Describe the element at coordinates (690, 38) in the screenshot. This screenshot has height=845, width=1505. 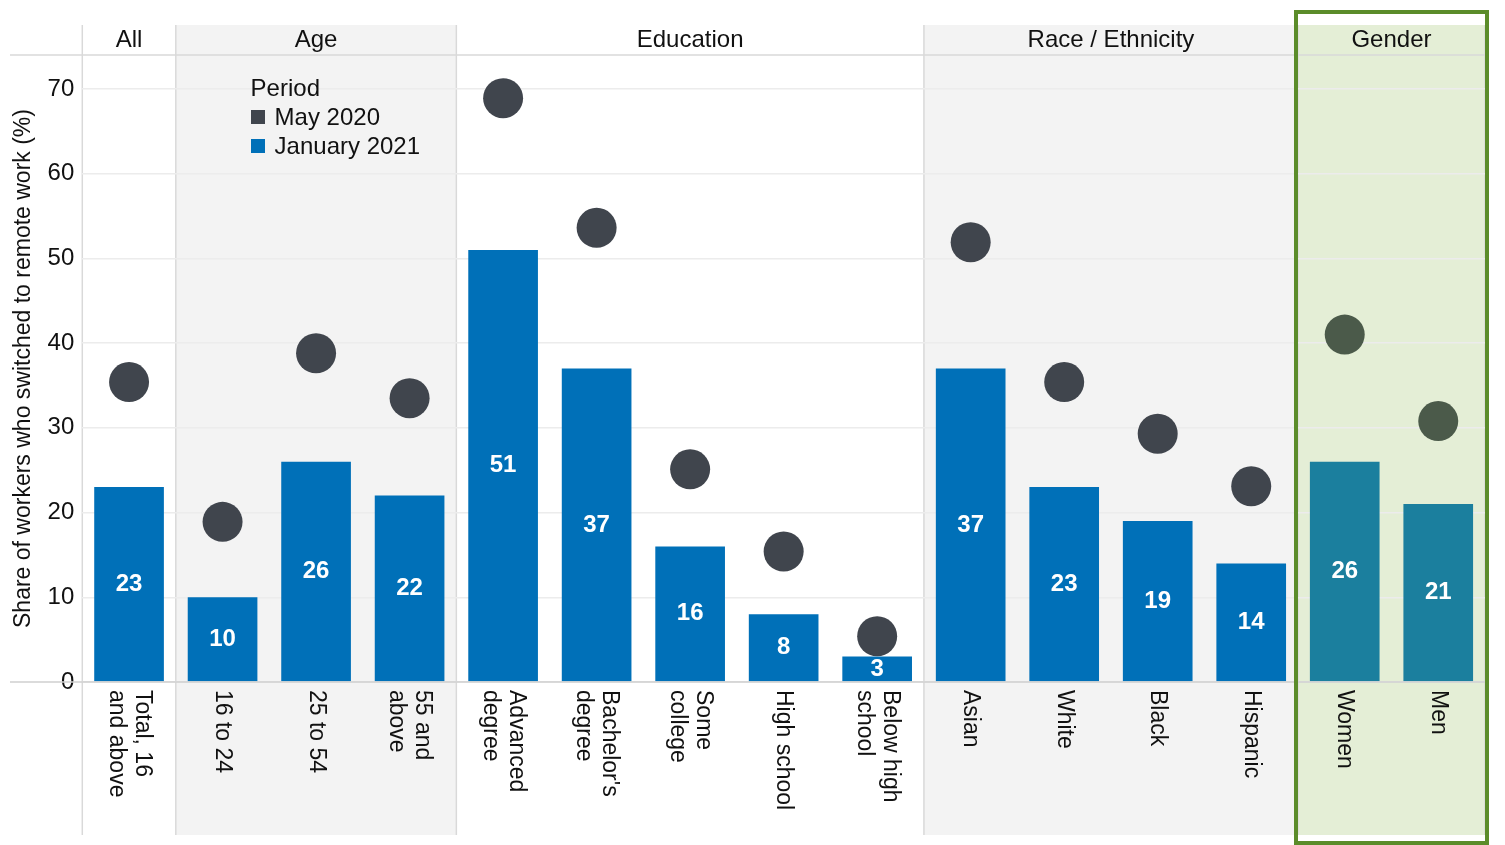
I see `text: Education` at that location.